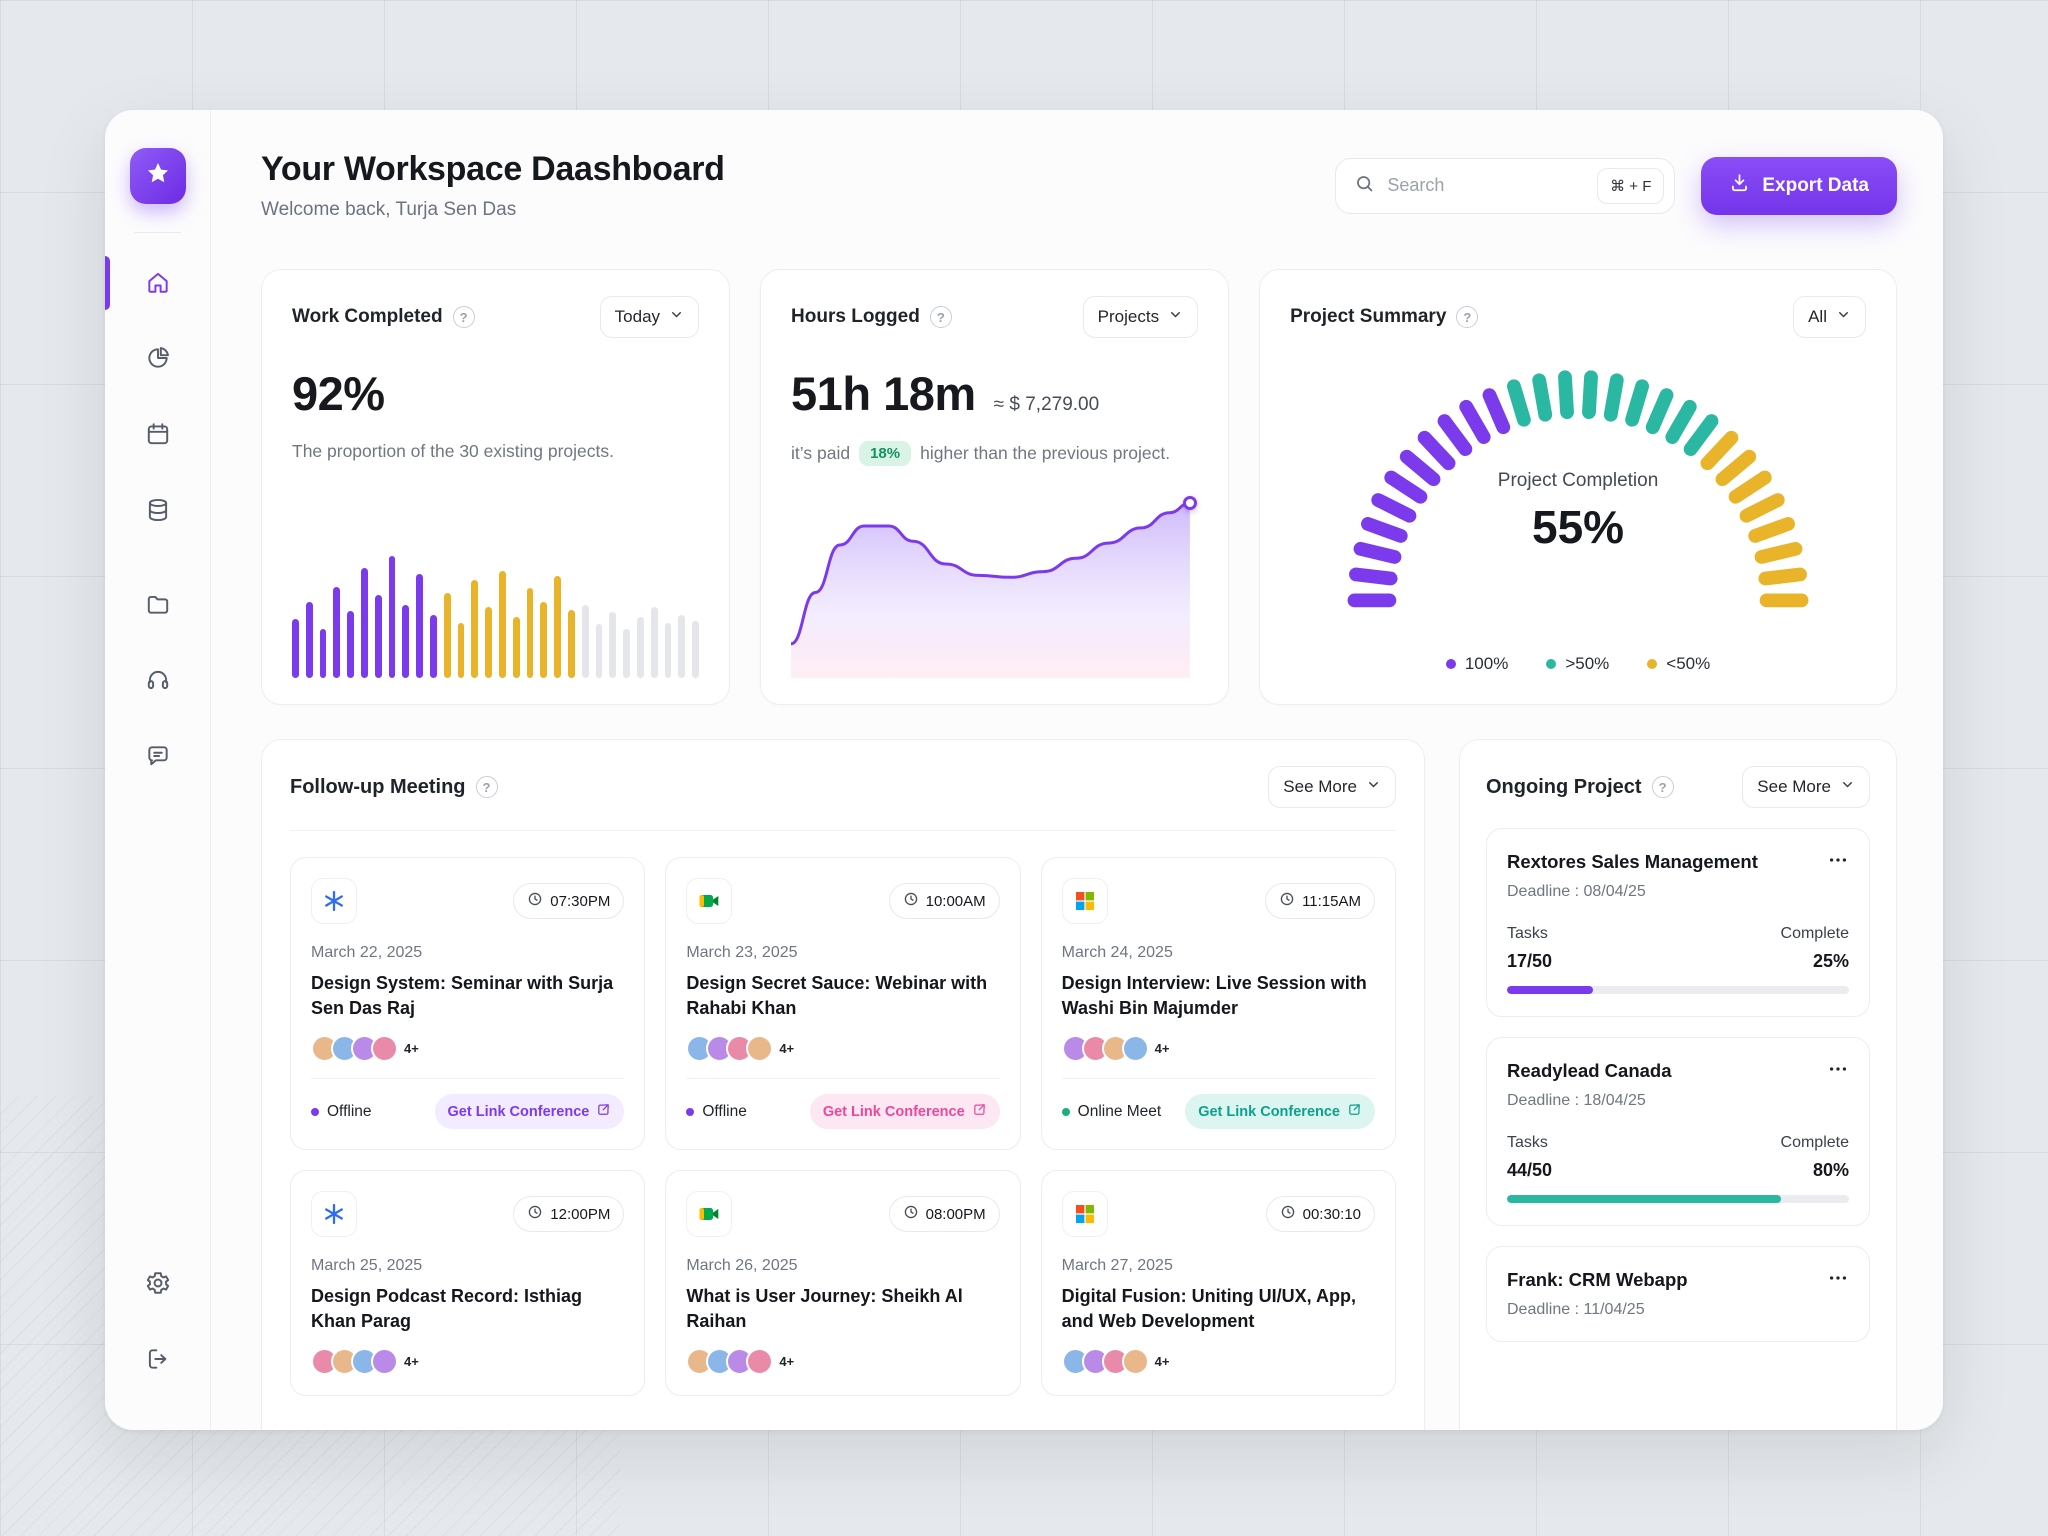  Describe the element at coordinates (1688, 663) in the screenshot. I see `legend-label: <50%` at that location.